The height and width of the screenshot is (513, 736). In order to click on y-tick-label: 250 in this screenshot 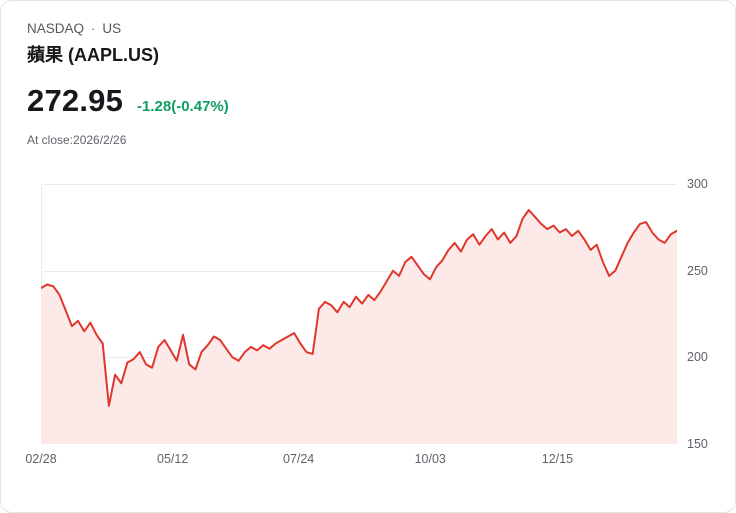, I will do `click(697, 270)`.